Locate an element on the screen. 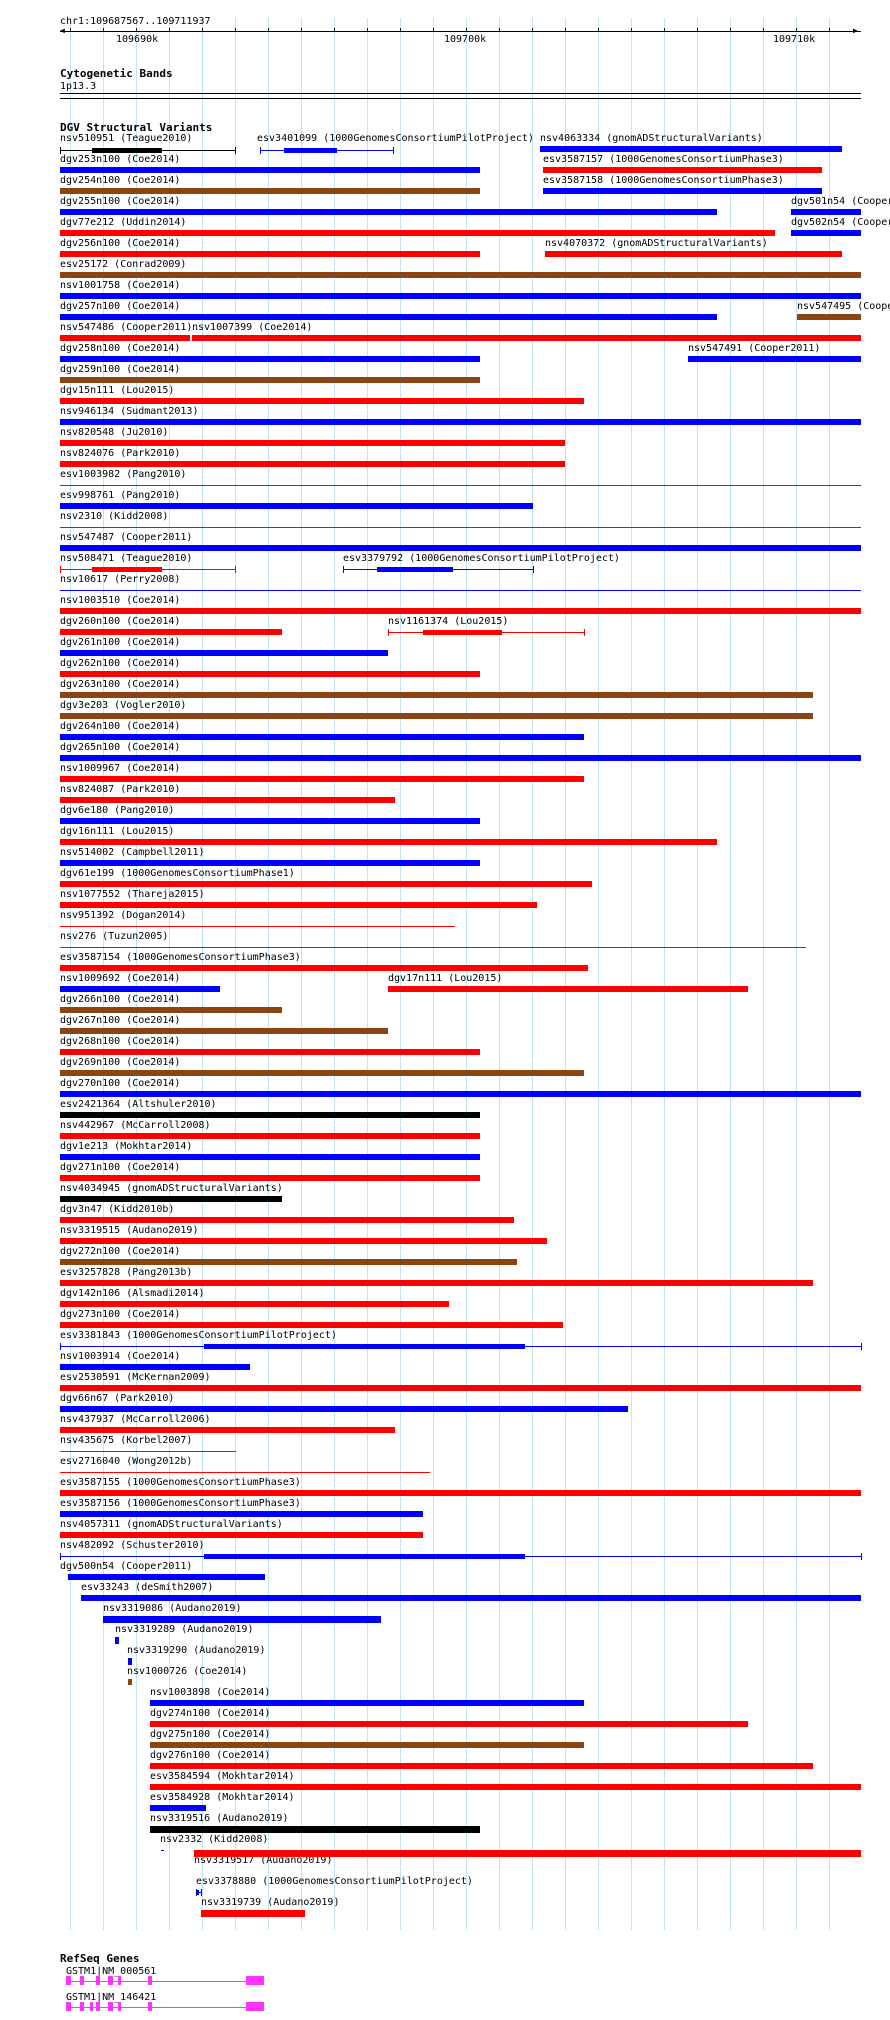 The image size is (890, 2020). variant-label: nsv547495 (Cooper2011) is located at coordinates (843, 306).